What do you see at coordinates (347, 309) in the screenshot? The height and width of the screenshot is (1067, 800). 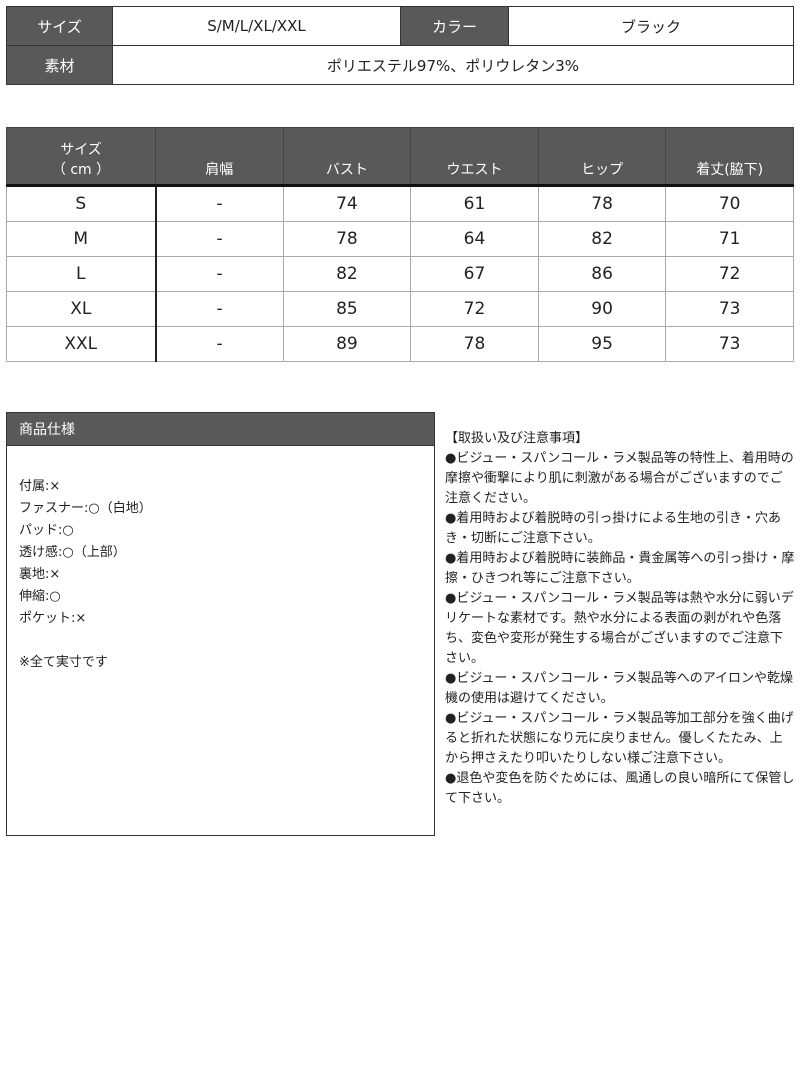 I see `table-cell: 85` at bounding box center [347, 309].